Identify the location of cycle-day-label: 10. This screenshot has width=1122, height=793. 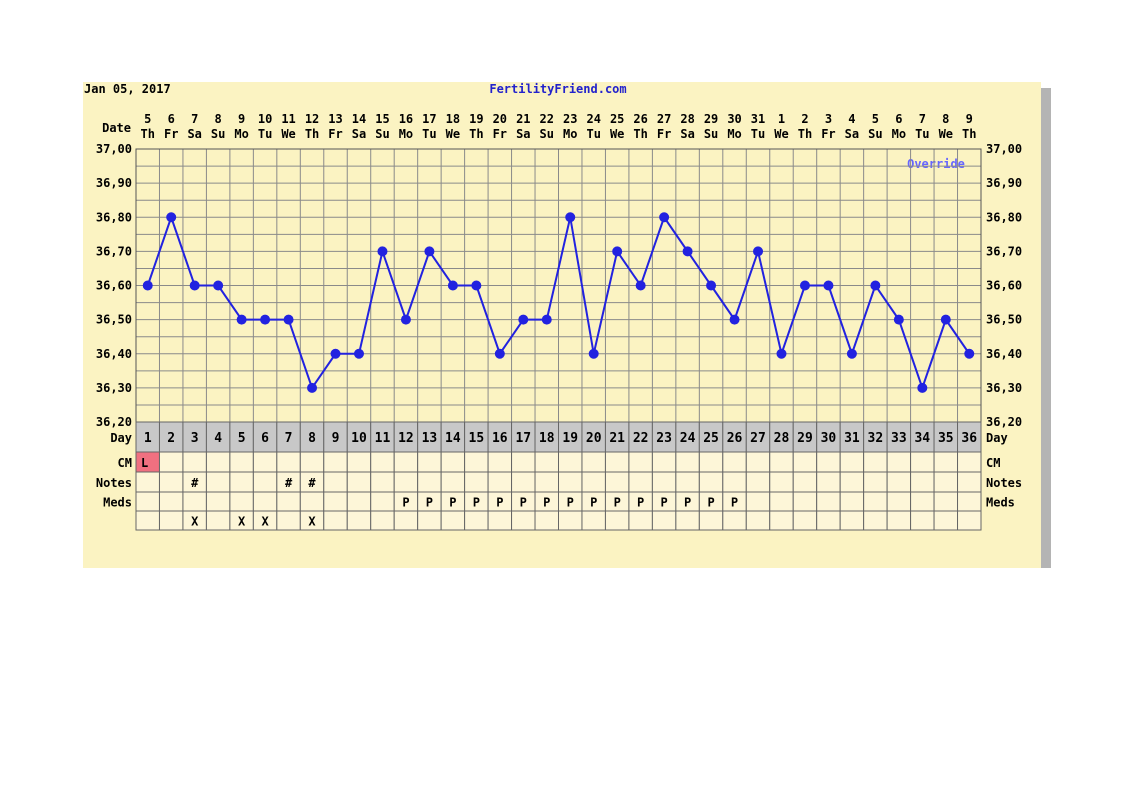
(359, 438).